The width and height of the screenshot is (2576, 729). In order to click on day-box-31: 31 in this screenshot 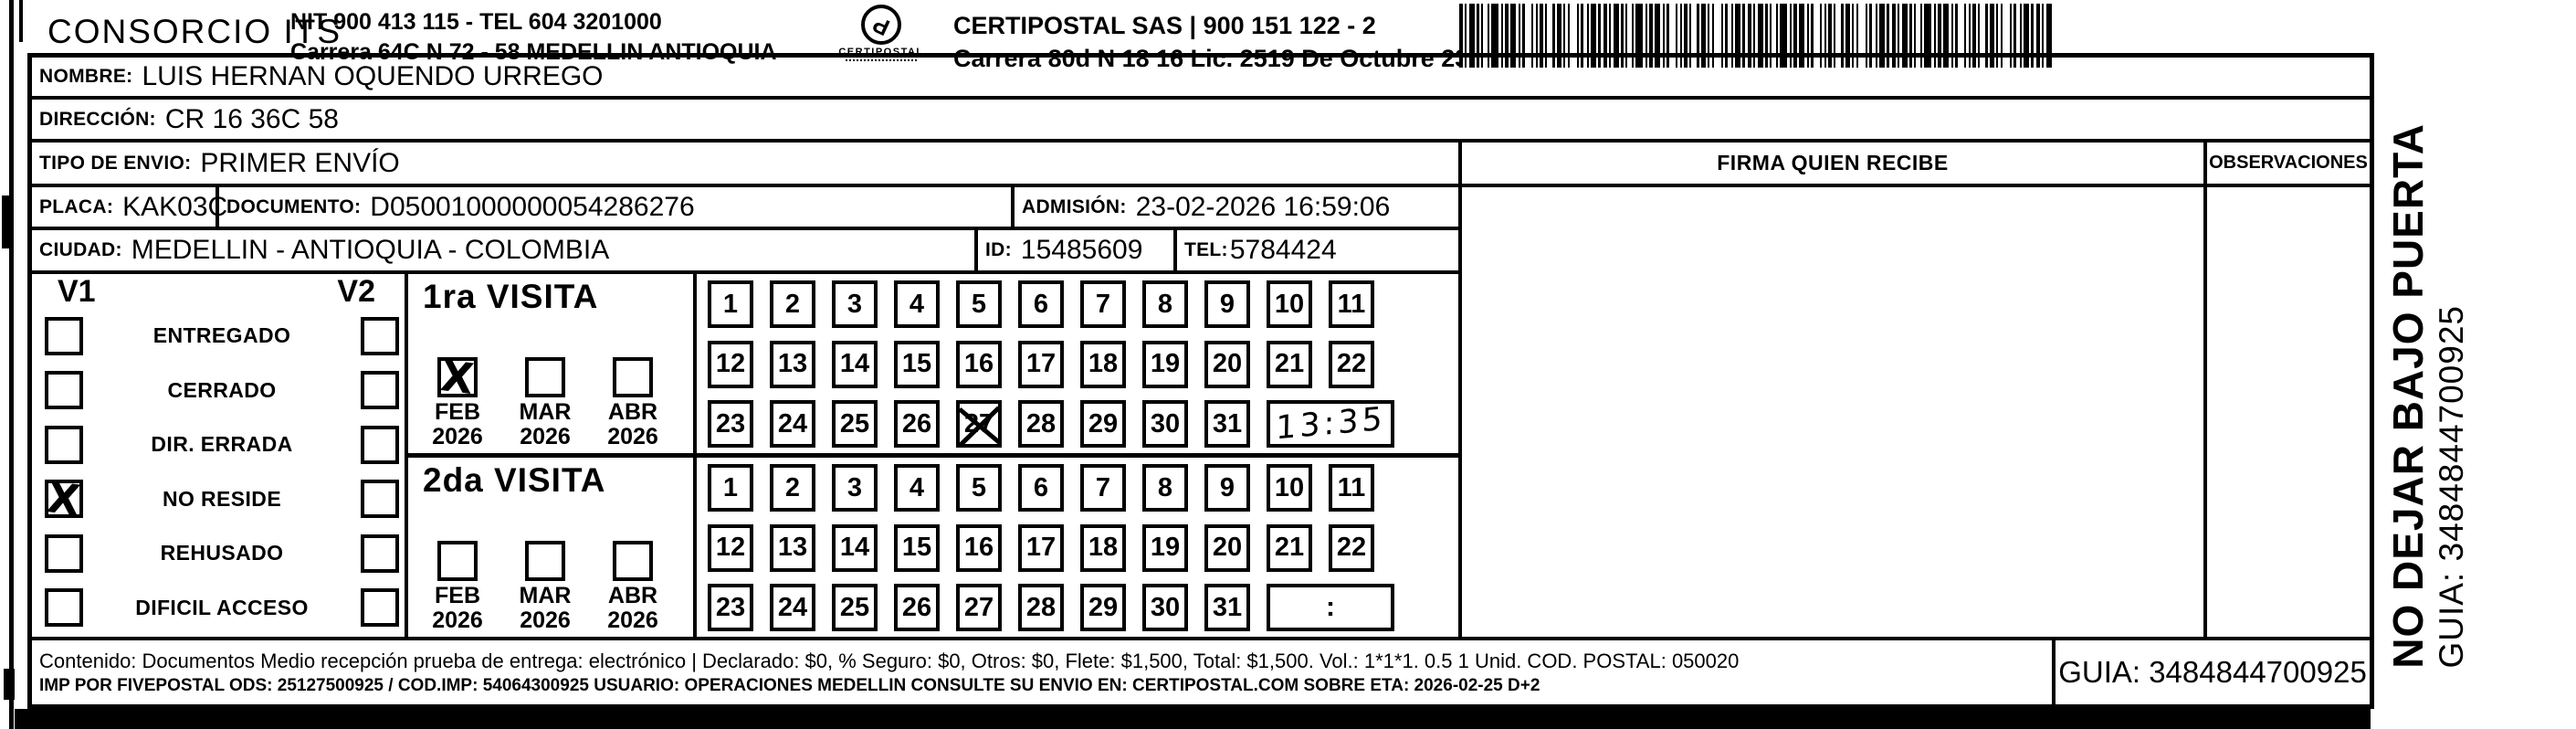, I will do `click(1227, 424)`.